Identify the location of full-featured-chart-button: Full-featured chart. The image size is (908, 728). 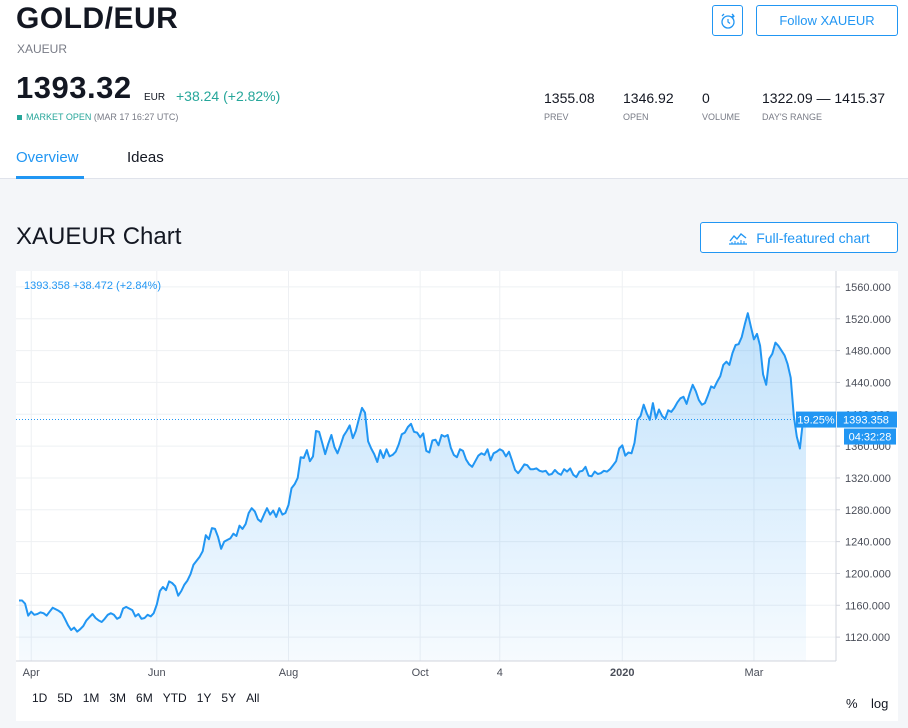
(799, 237).